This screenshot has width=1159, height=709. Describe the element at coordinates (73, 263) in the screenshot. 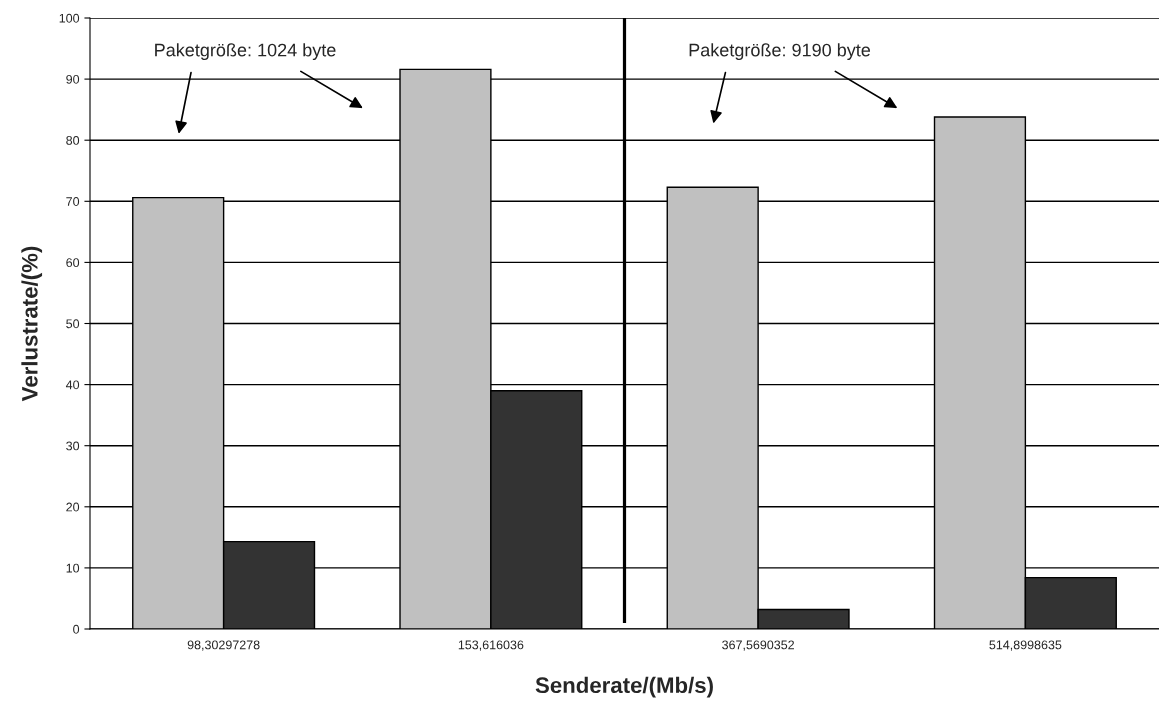

I see `y-tick-label: 60` at that location.